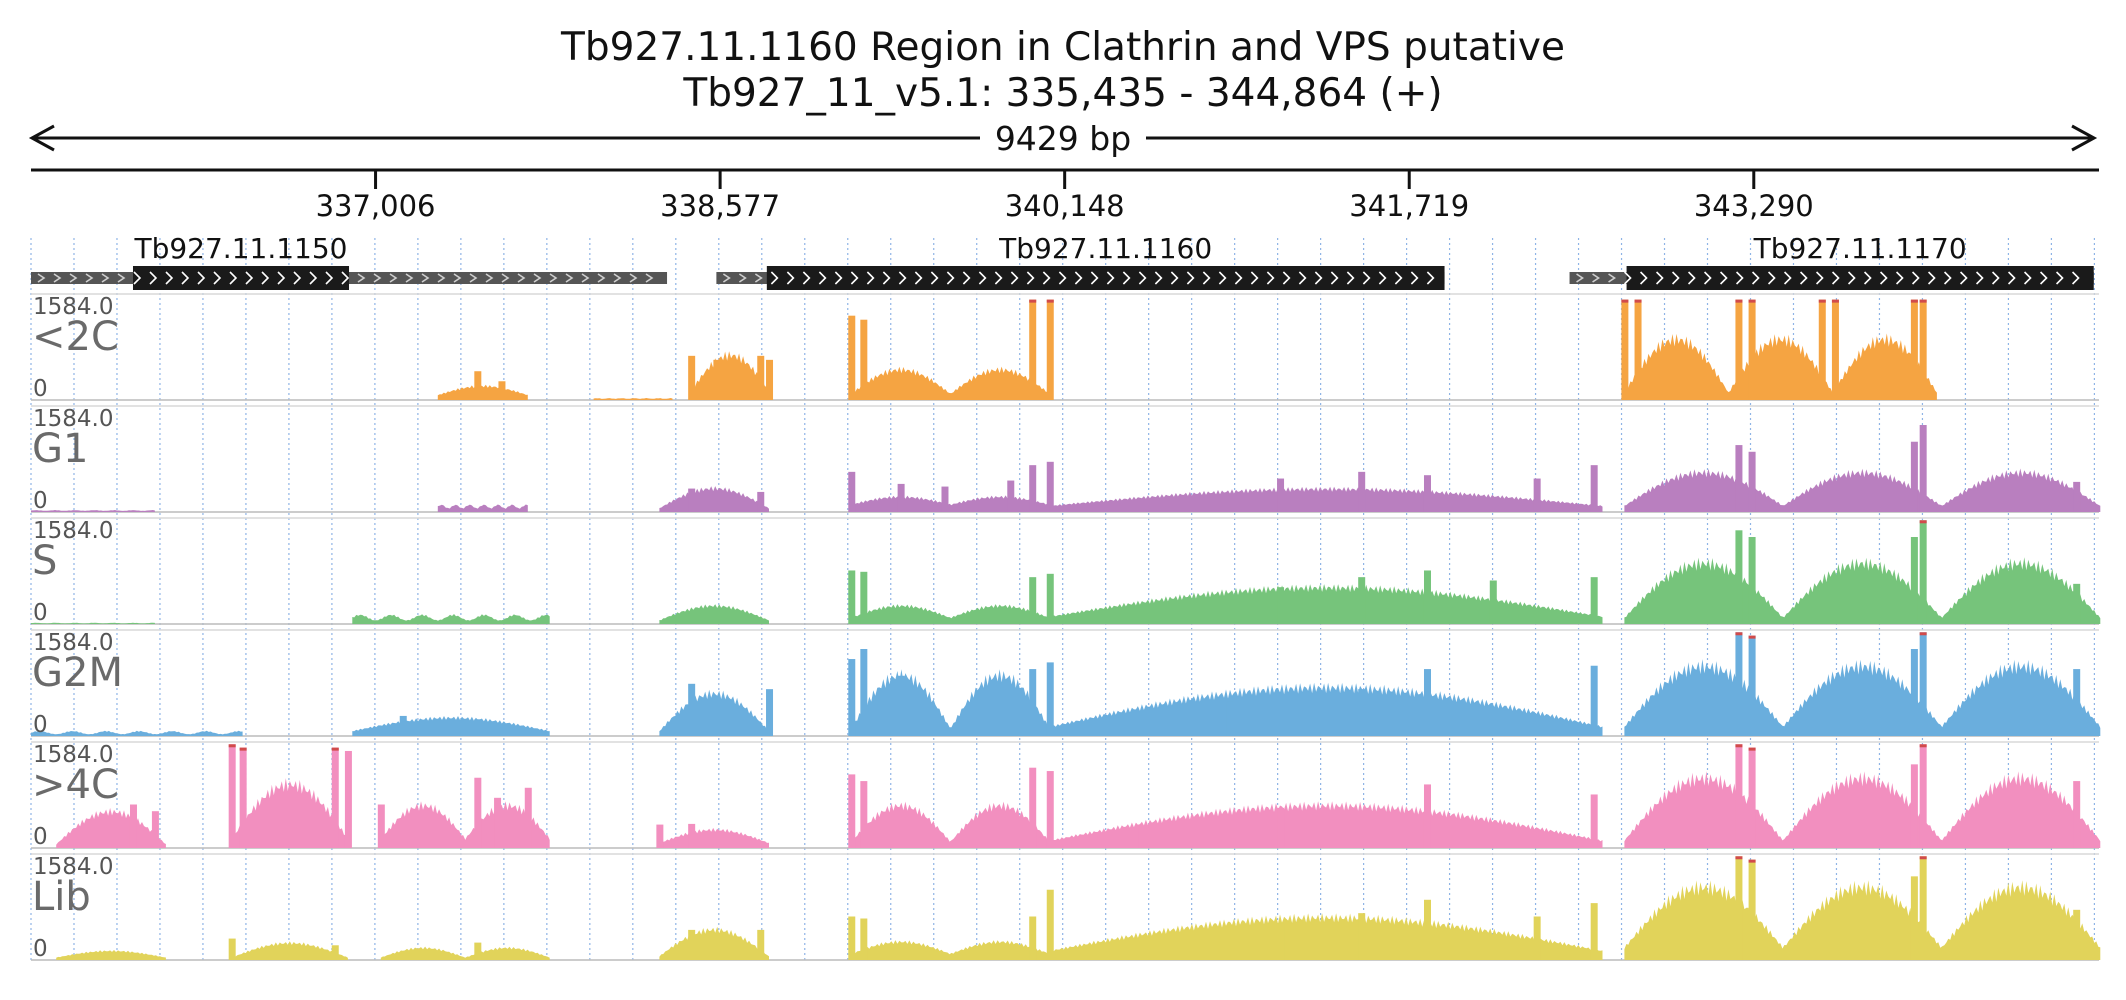 This screenshot has width=2126, height=1000. Describe the element at coordinates (1063, 138) in the screenshot. I see `span-label: 9429 bp` at that location.